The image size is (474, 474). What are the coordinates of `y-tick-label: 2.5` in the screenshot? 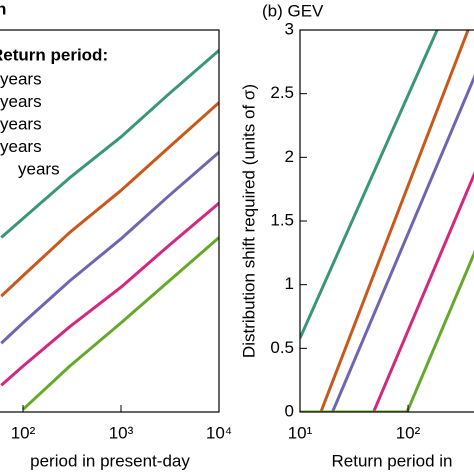 It's located at (282, 92).